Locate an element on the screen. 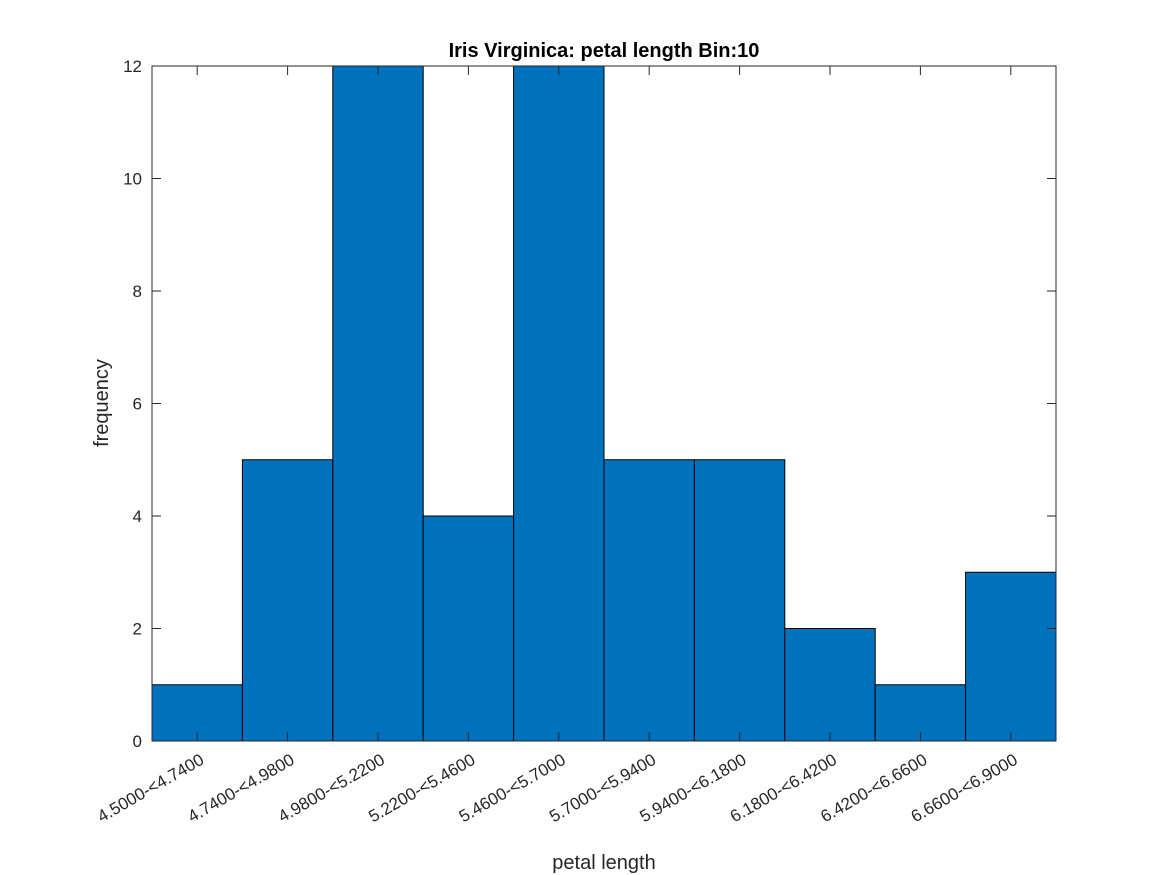 This screenshot has height=875, width=1167. chart-title: Iris Virginica: petal length Bin:10 is located at coordinates (604, 51).